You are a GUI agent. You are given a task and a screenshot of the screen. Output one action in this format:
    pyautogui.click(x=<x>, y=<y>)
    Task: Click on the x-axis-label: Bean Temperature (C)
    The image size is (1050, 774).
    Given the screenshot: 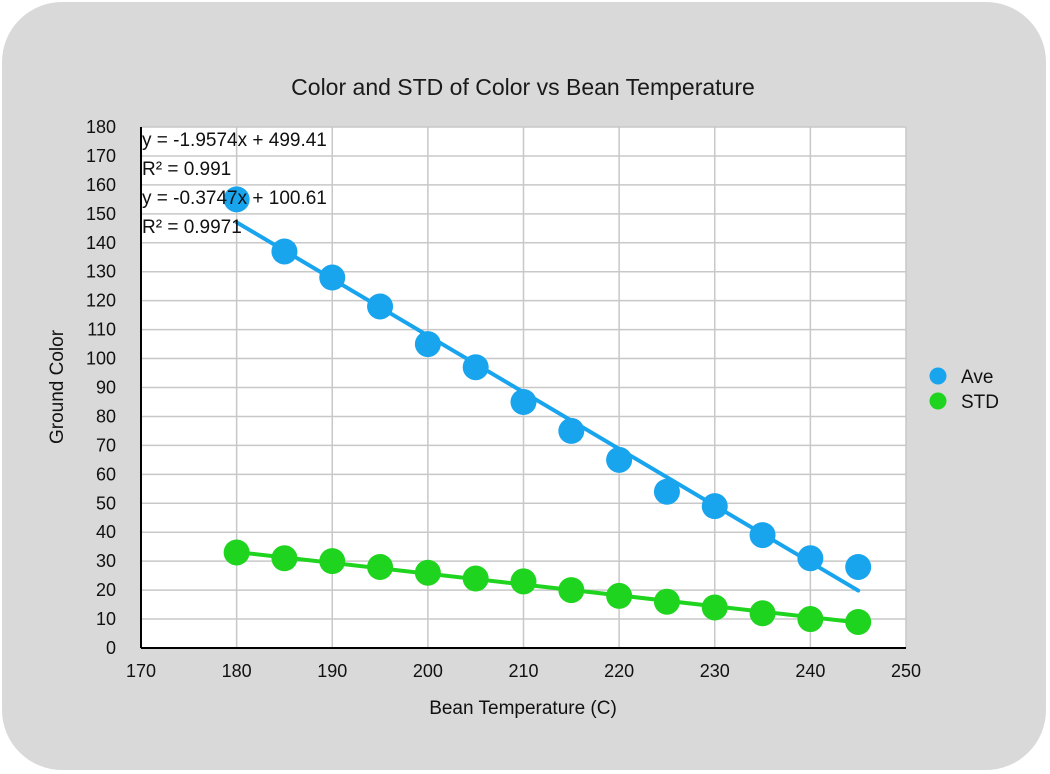 What is the action you would take?
    pyautogui.click(x=523, y=708)
    